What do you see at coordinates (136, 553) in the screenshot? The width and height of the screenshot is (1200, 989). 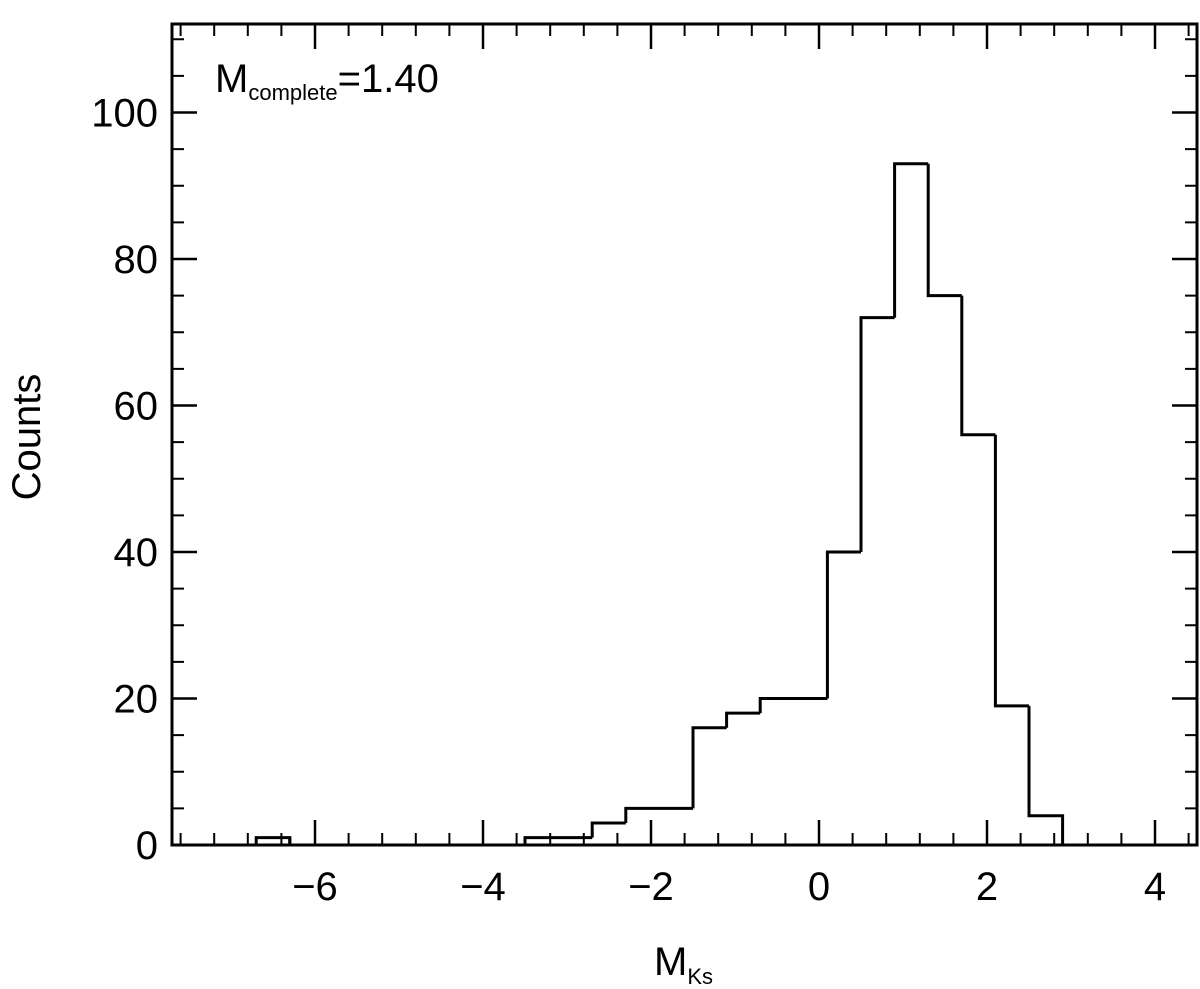 I see `y-tick-label: 40` at bounding box center [136, 553].